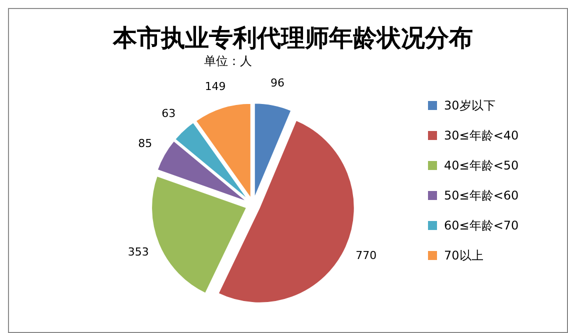  Describe the element at coordinates (277, 83) in the screenshot. I see `data-label: 96` at that location.